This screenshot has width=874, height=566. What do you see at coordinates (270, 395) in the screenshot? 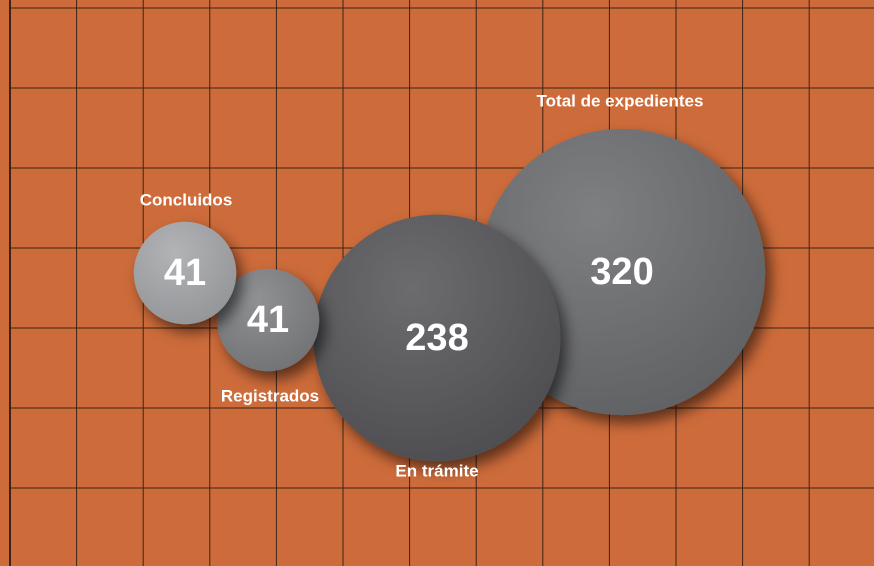
I see `category-label: Registrados` at bounding box center [270, 395].